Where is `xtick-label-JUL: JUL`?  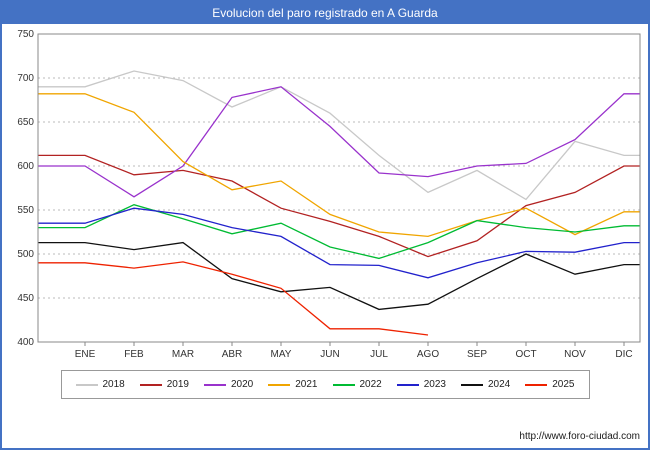 xtick-label-JUL: JUL is located at coordinates (379, 354).